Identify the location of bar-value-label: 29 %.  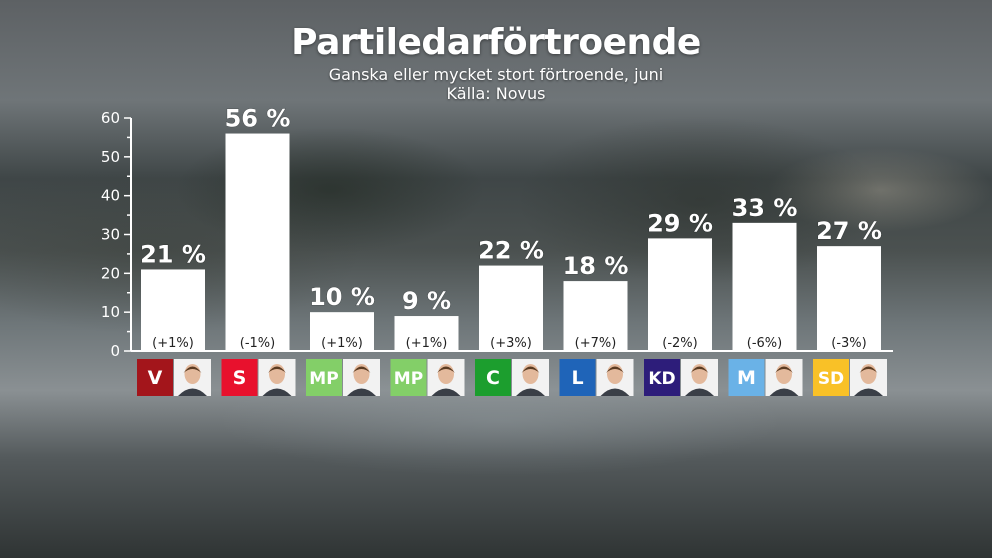
(680, 223).